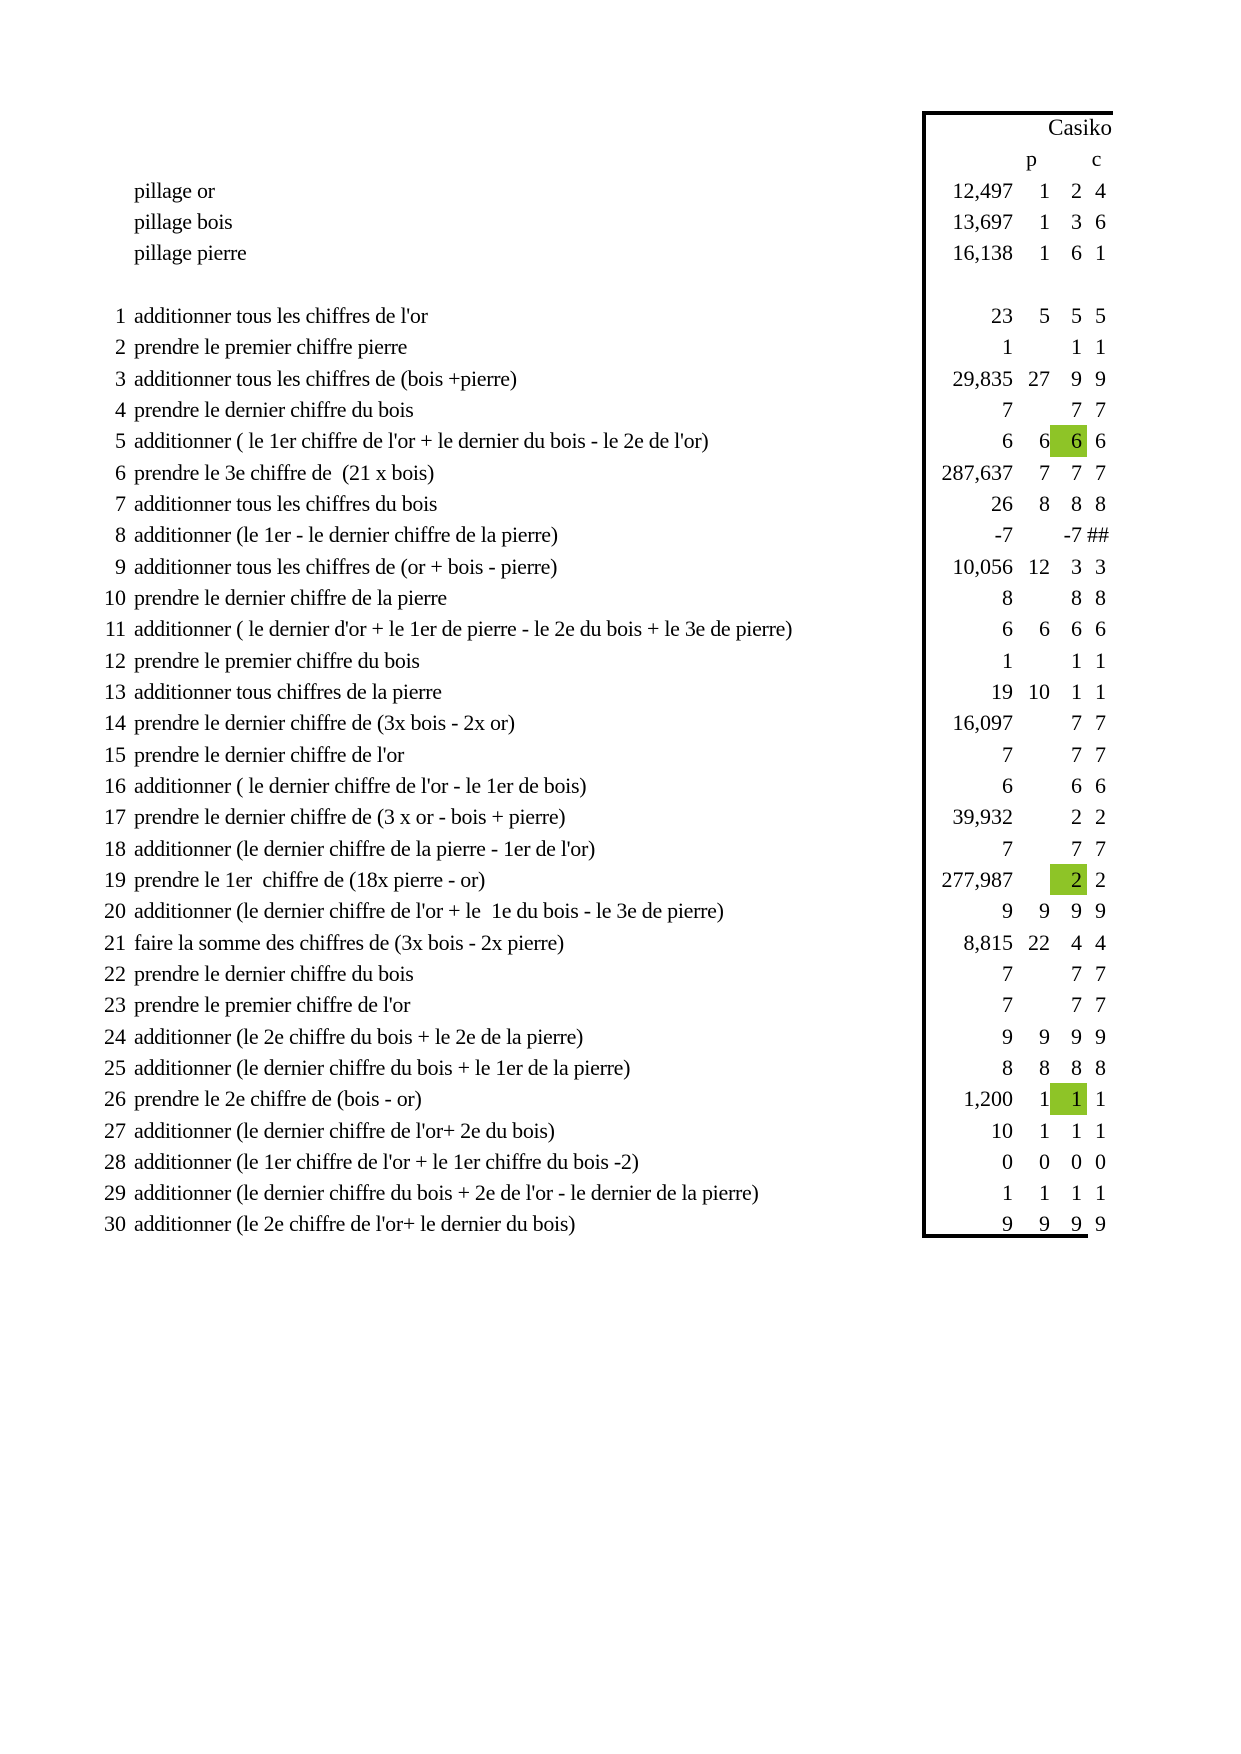 This screenshot has width=1241, height=1754. I want to click on value-c2: 6, so click(1100, 629).